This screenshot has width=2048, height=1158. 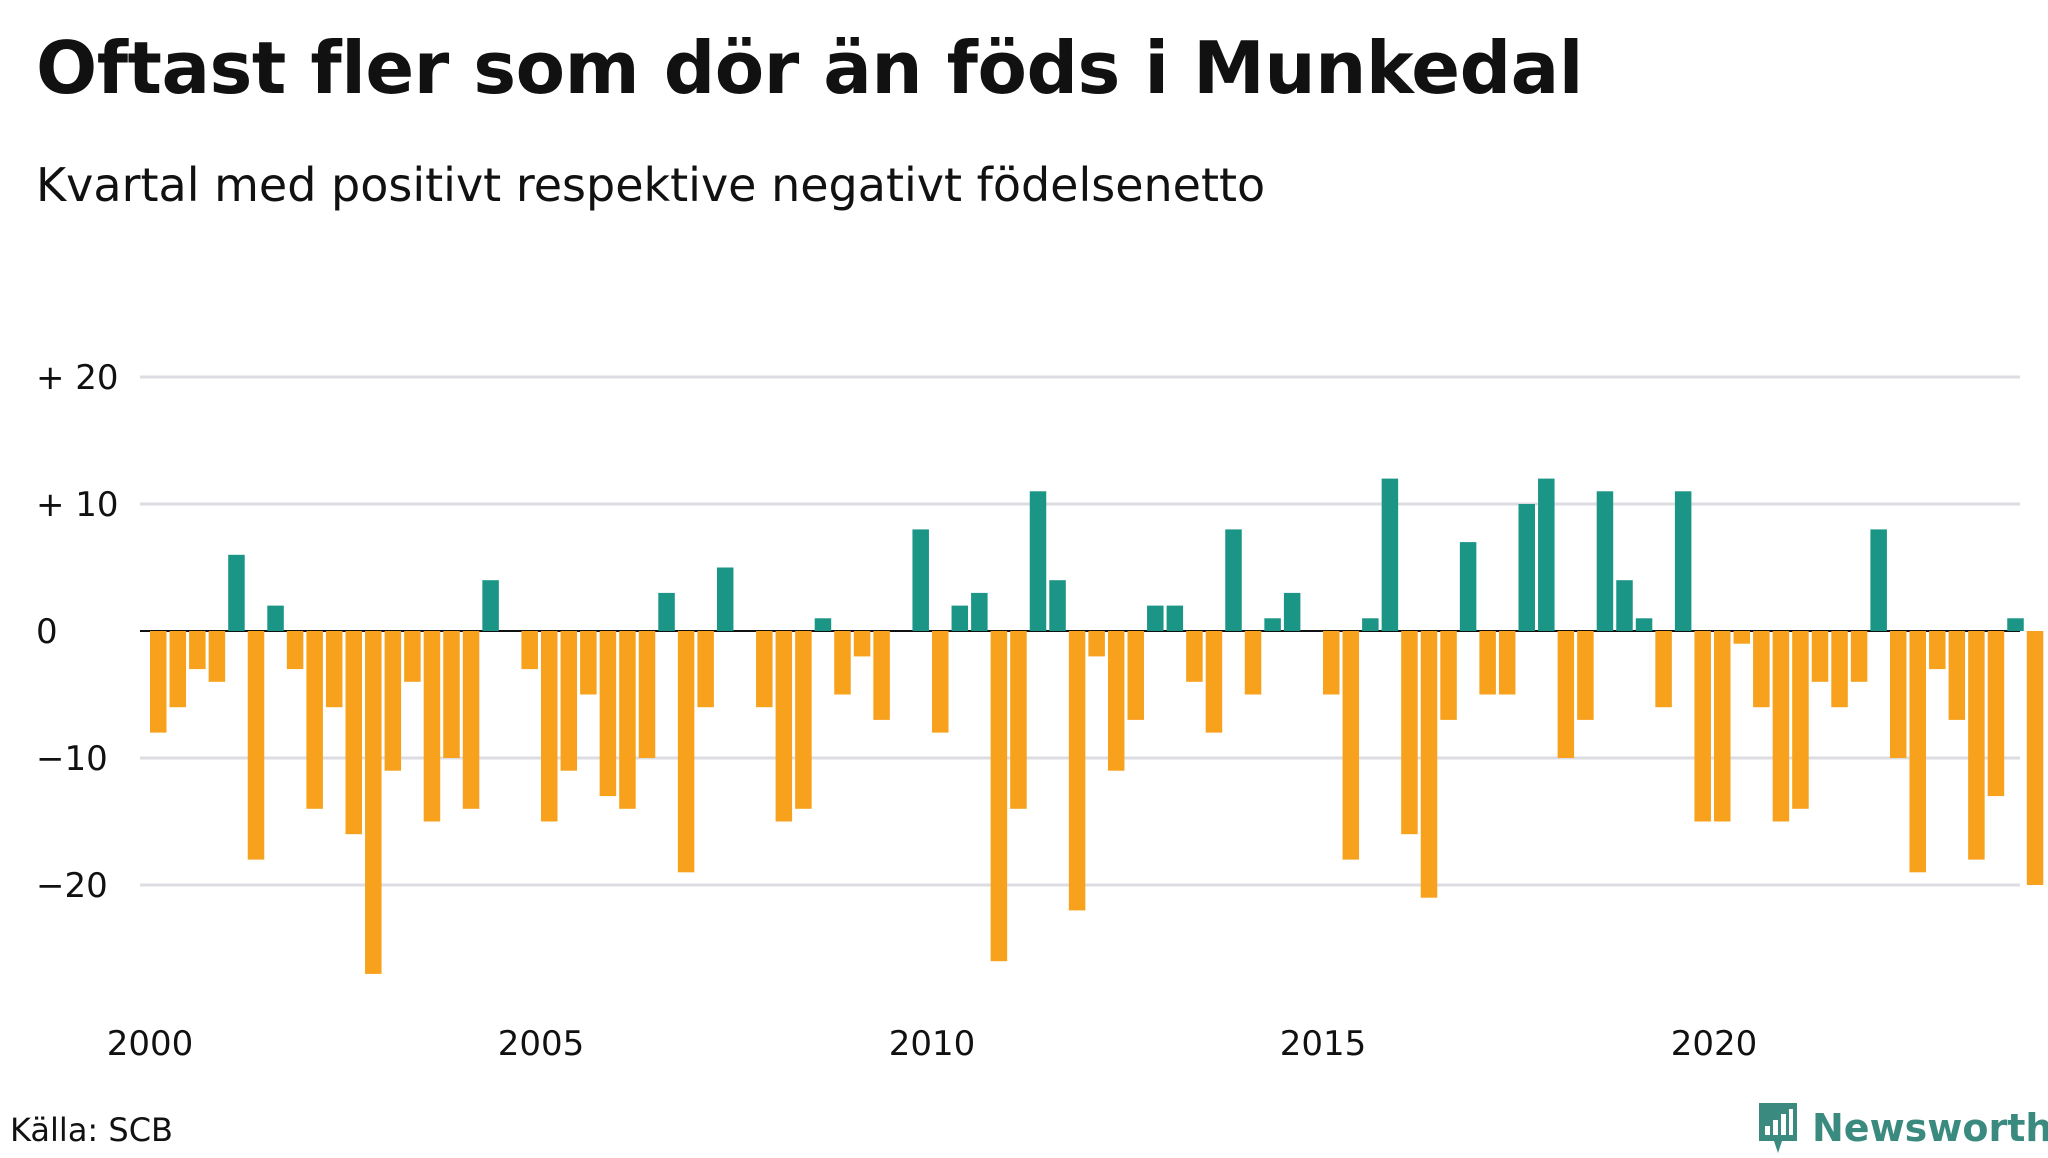 I want to click on x-tick-label: 2020, so click(x=1714, y=1044).